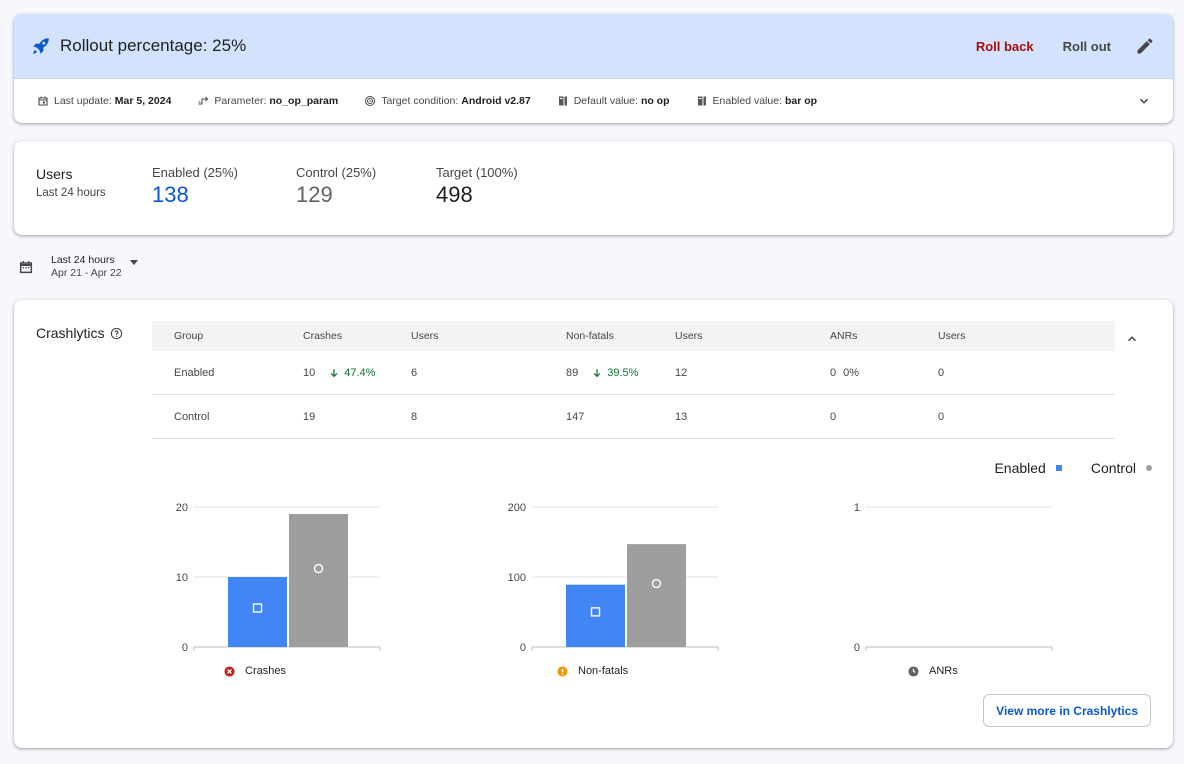  Describe the element at coordinates (83, 260) in the screenshot. I see `date-range-label: Last 24 hours` at that location.